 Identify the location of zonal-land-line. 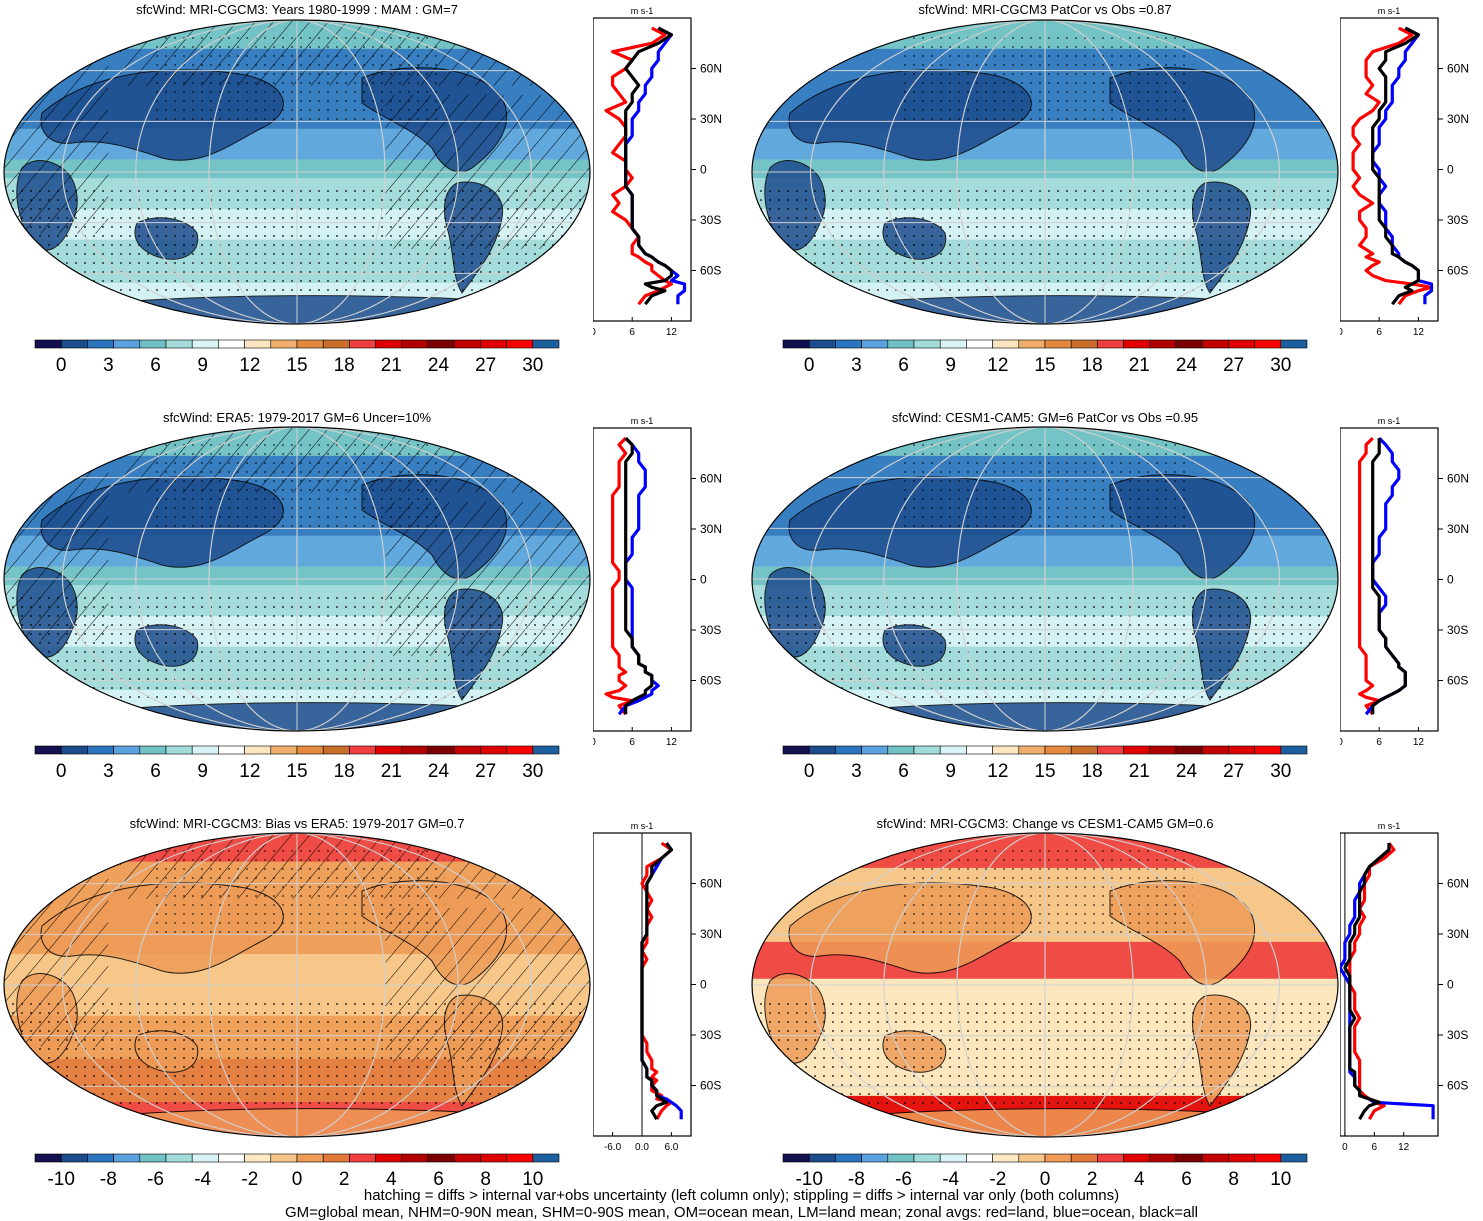
(619, 576).